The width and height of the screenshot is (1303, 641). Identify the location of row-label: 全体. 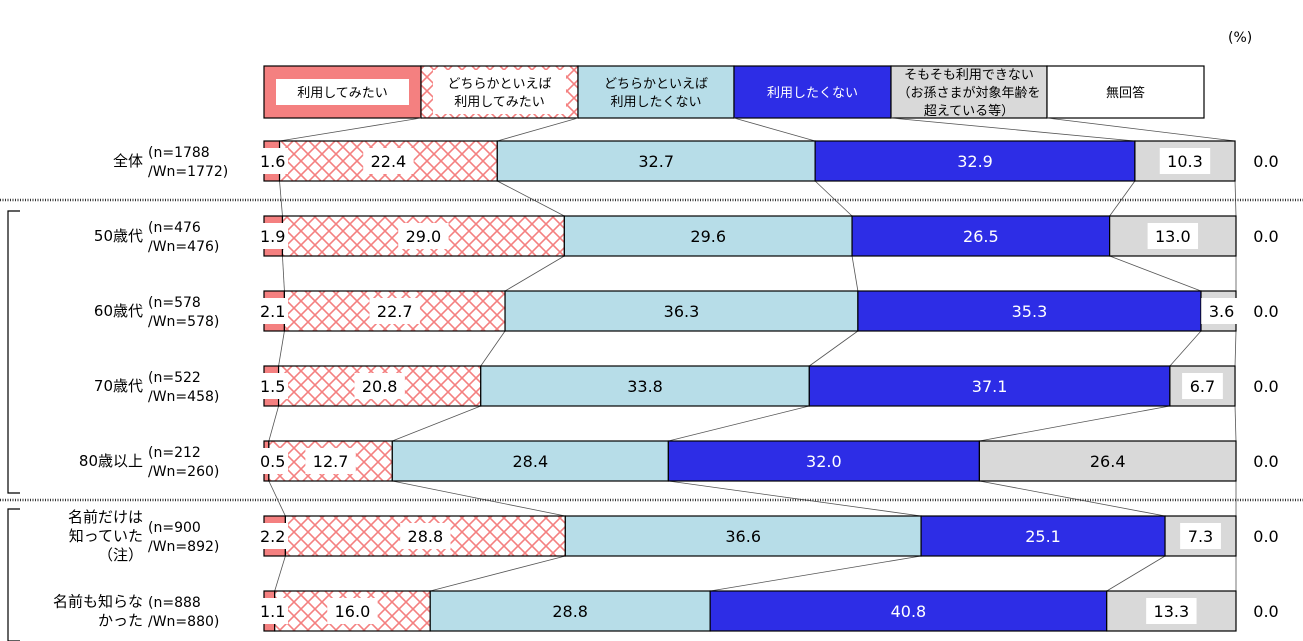
(128, 161).